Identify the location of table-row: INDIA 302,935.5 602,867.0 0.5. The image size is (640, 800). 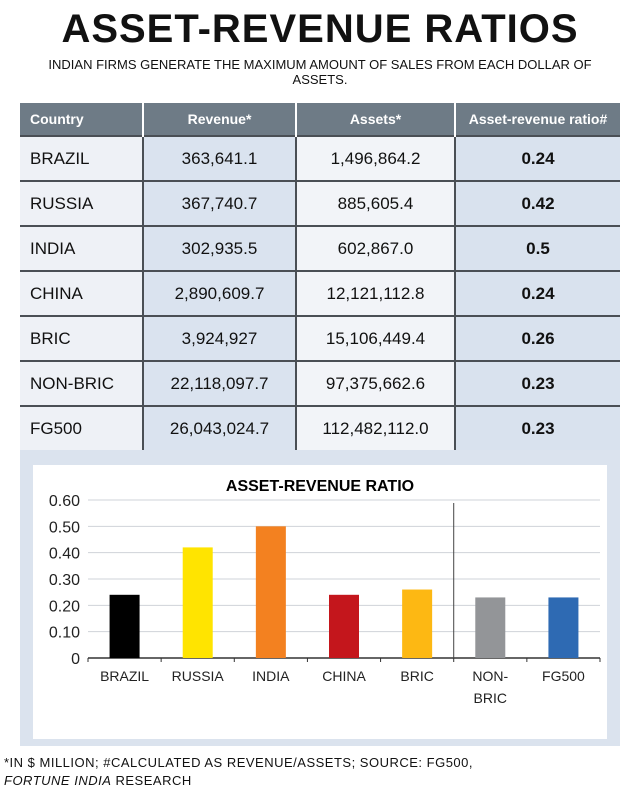
(320, 248).